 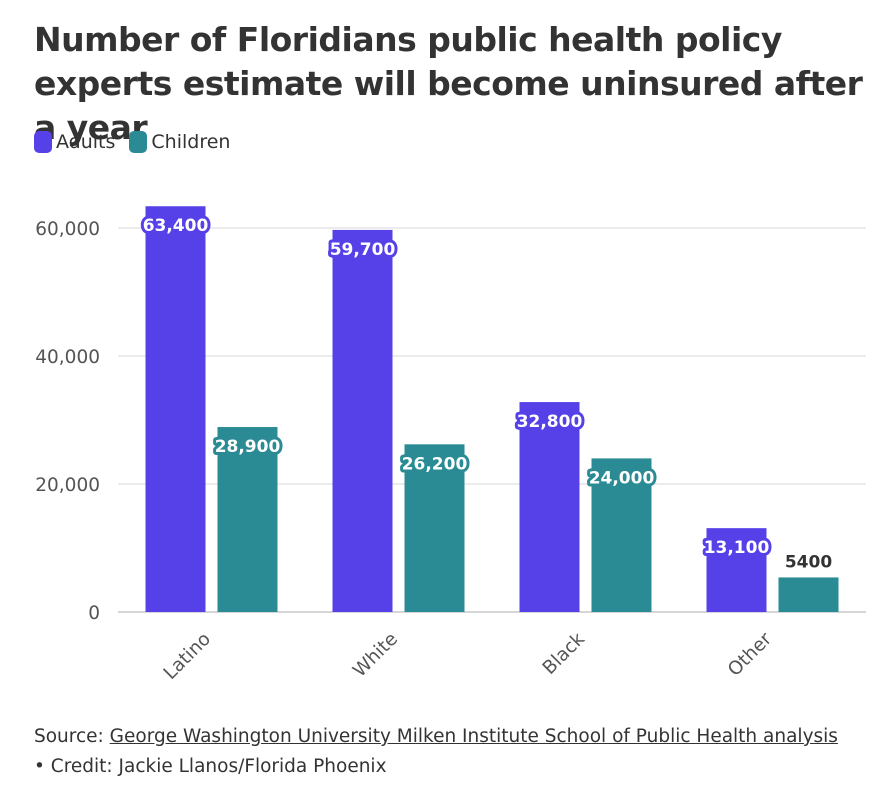 I want to click on legend-label-adults: Adults, so click(x=86, y=142).